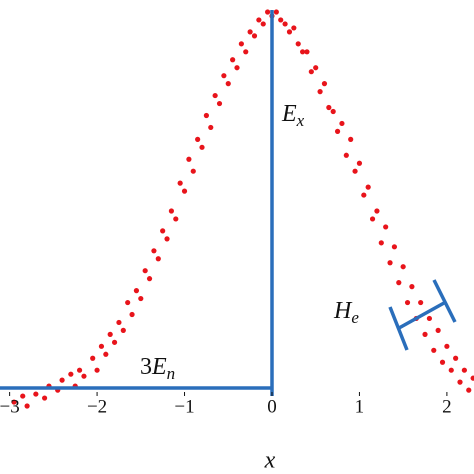  I want to click on annotation: He, so click(346, 312).